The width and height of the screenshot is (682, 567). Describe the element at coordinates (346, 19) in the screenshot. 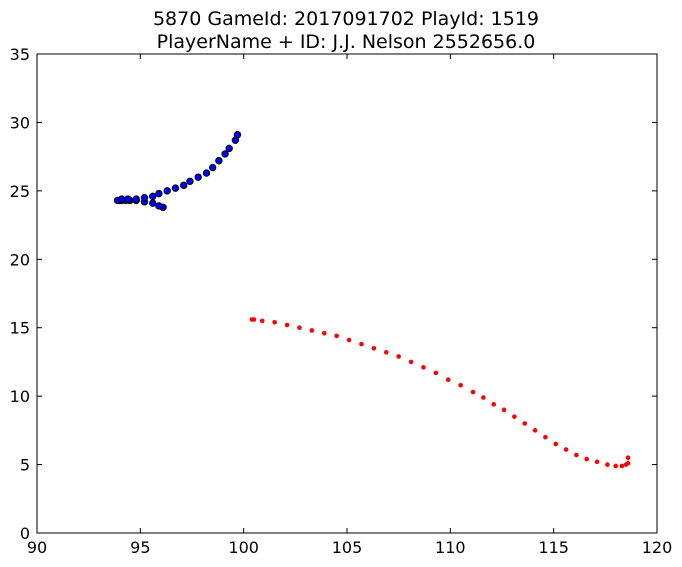

I see `chart-title: 5870 GameId: 2017091702 PlayId: 1519` at that location.